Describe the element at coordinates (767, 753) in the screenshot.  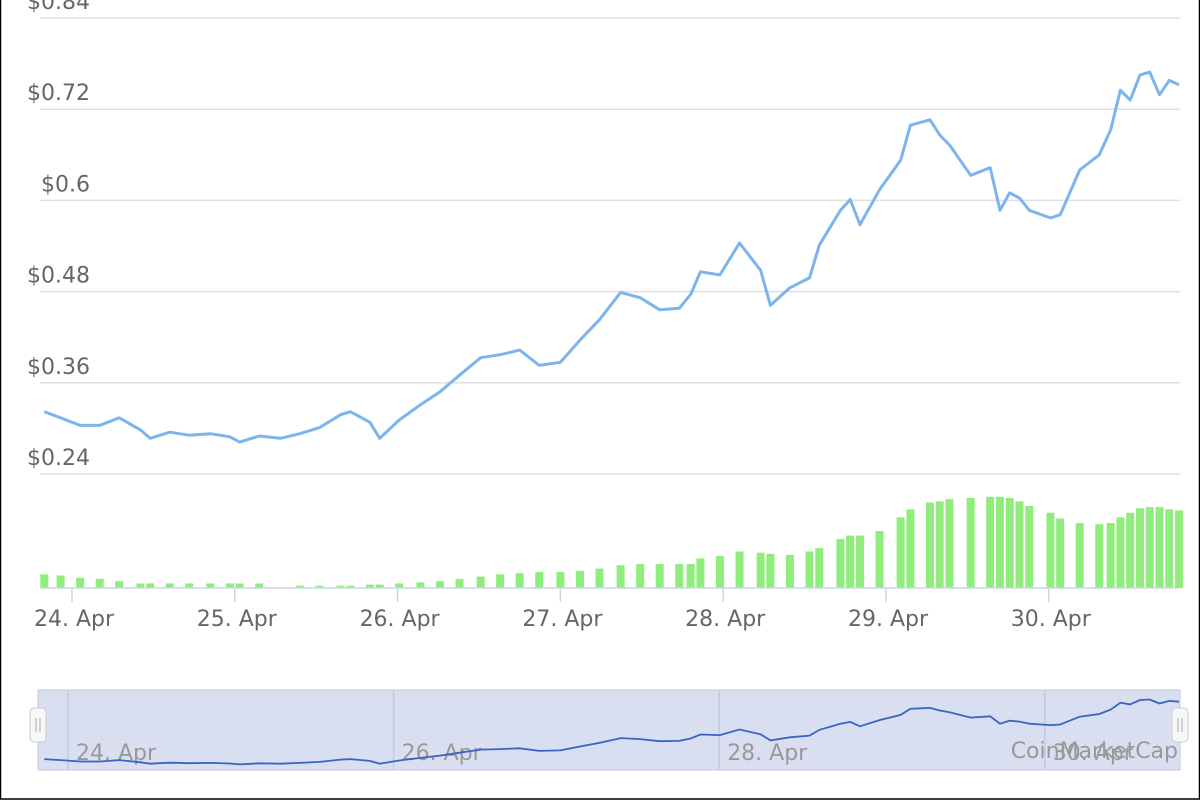
I see `navigator-label: 28. Apr` at that location.